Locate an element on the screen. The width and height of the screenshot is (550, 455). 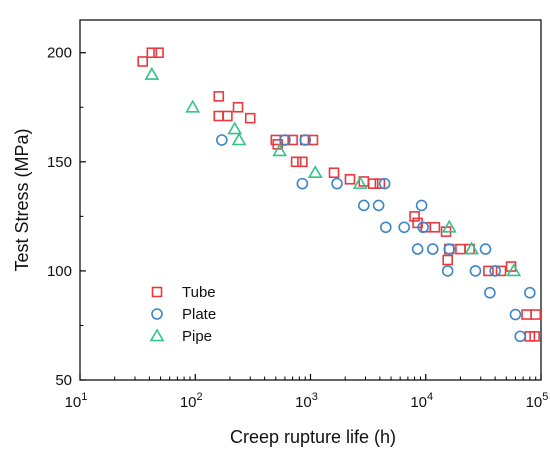
y-tick-label: 50 is located at coordinates (63, 380).